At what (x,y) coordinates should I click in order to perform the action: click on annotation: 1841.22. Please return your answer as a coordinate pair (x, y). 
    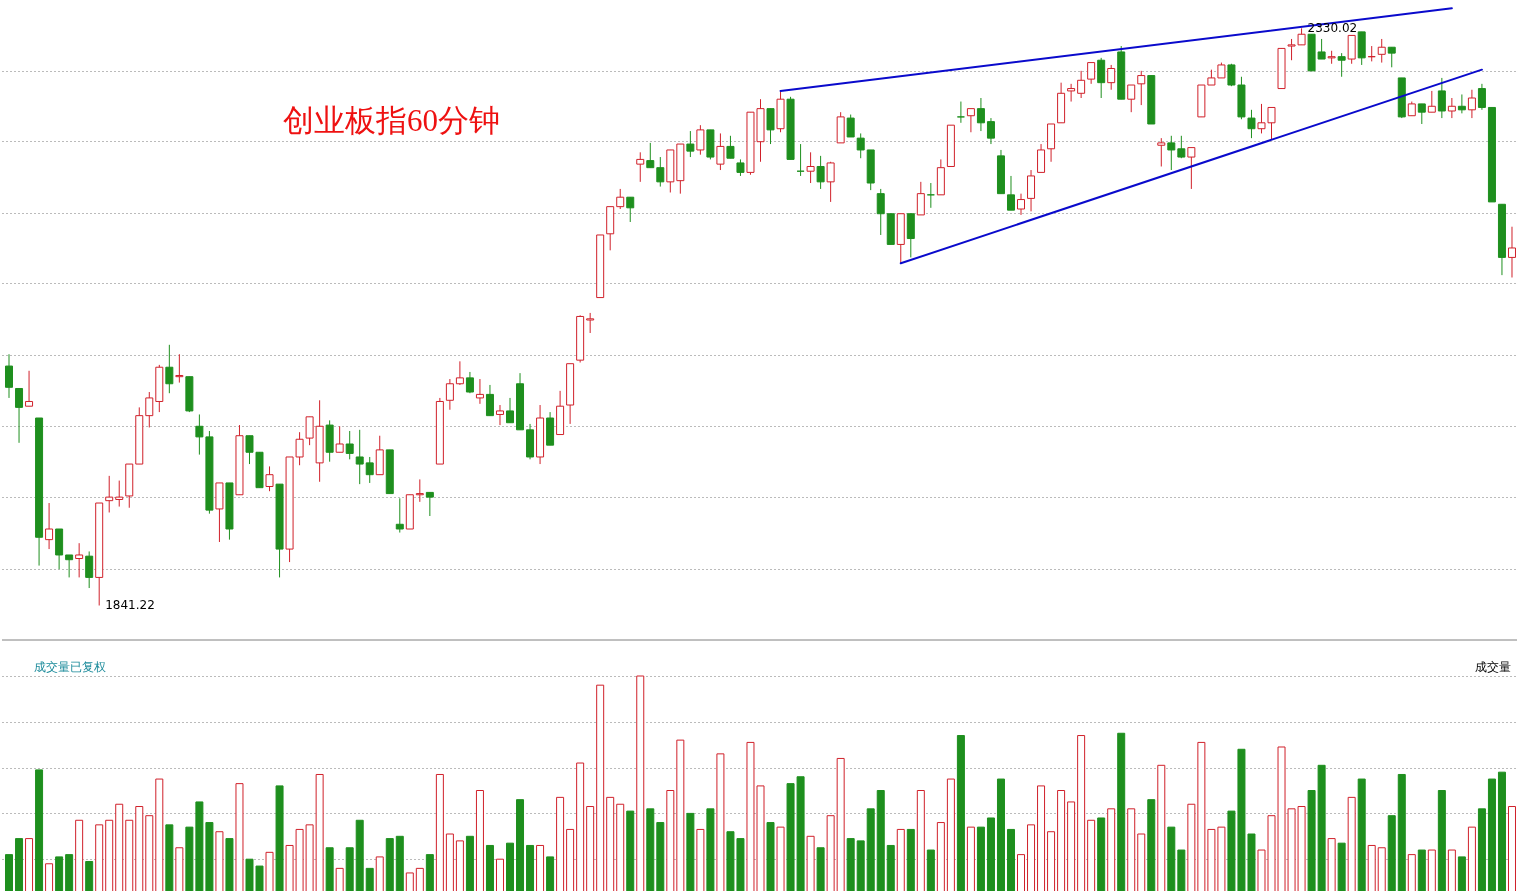
    Looking at the image, I should click on (130, 605).